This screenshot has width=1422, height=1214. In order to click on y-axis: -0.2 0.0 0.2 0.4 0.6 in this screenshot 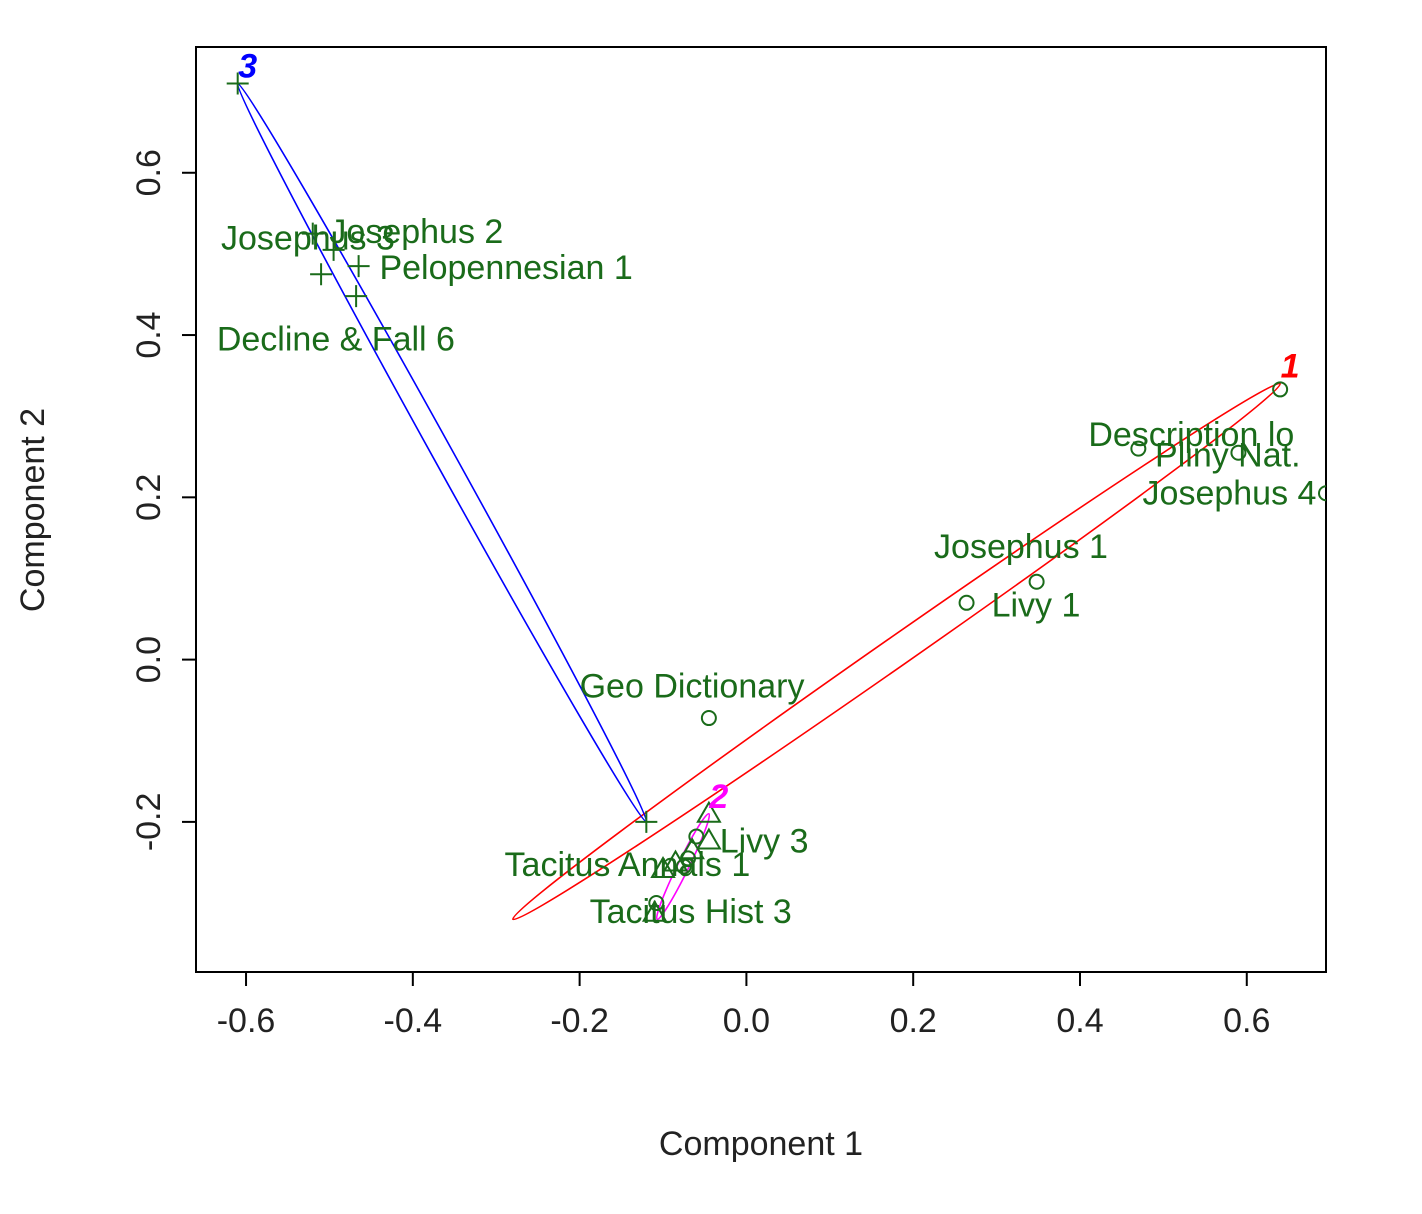, I will do `click(163, 500)`.